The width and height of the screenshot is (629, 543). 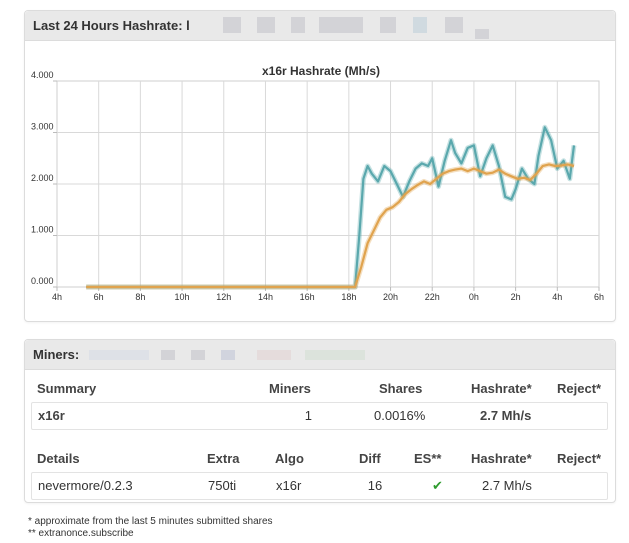 I want to click on hashrate-panel-header: Last 24 Hours Hashrate: l, so click(x=320, y=26).